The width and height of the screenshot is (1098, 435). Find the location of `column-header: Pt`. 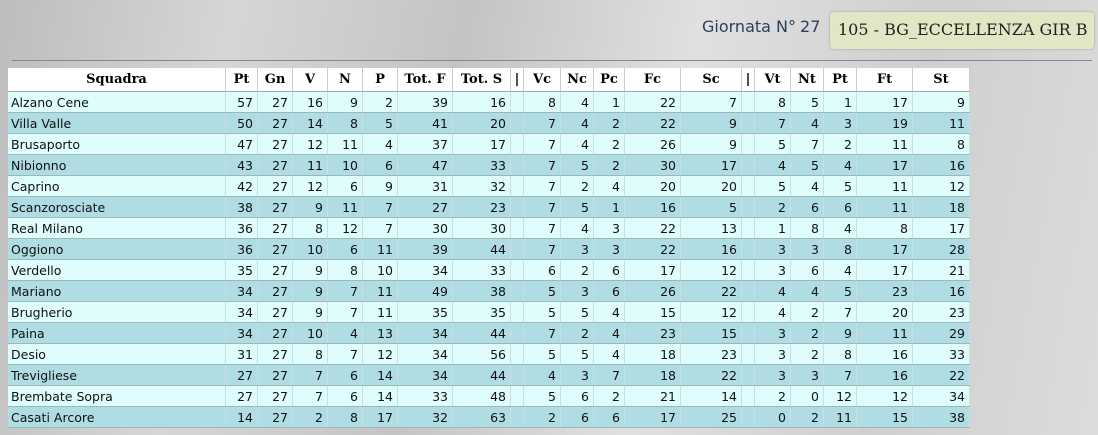

column-header: Pt is located at coordinates (241, 80).